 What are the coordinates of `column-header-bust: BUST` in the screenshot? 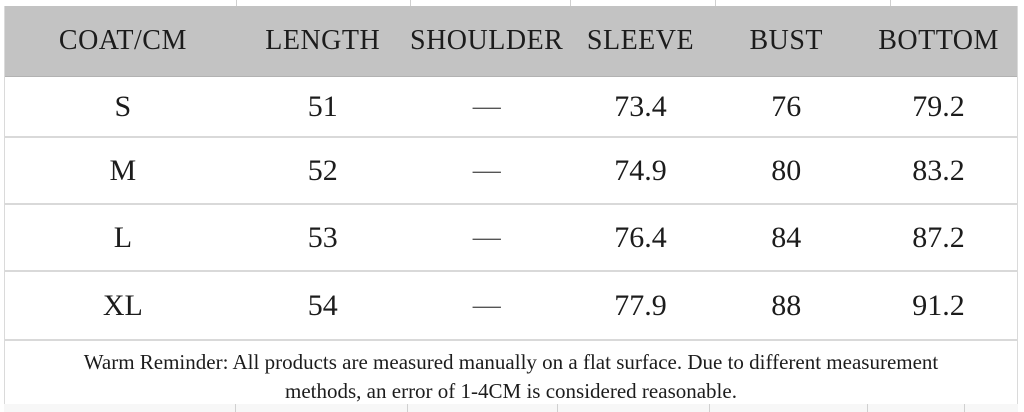 It's located at (786, 41).